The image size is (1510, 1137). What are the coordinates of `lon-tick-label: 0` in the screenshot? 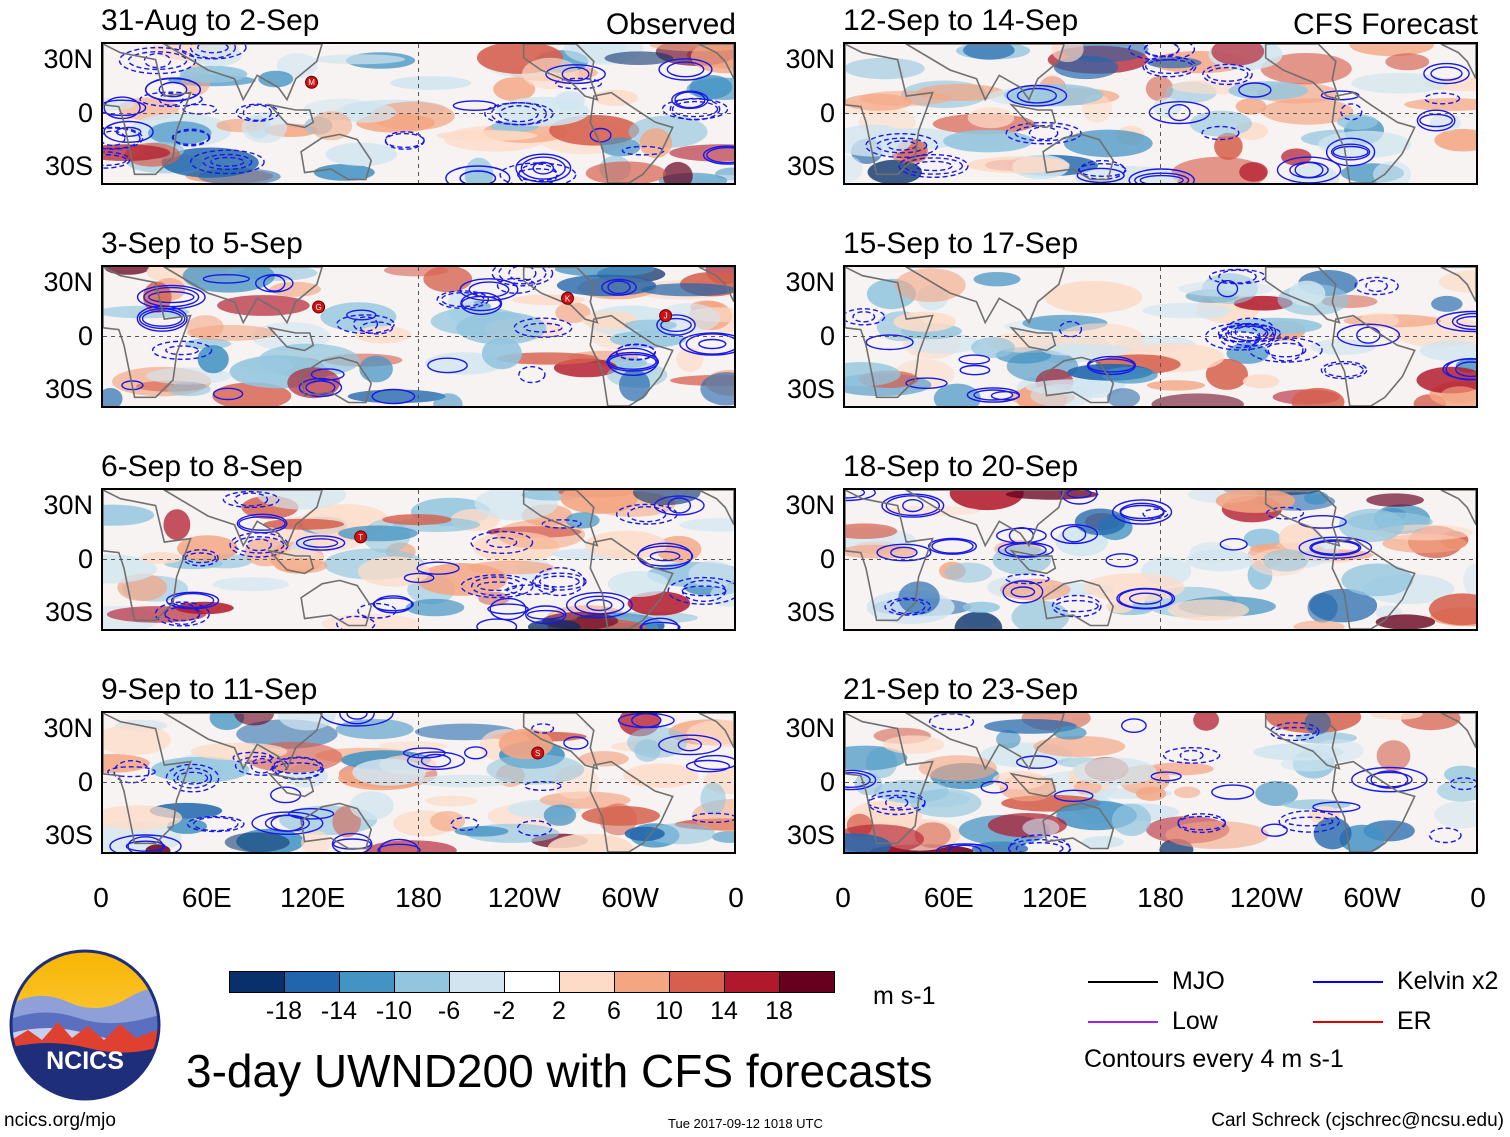 It's located at (736, 897).